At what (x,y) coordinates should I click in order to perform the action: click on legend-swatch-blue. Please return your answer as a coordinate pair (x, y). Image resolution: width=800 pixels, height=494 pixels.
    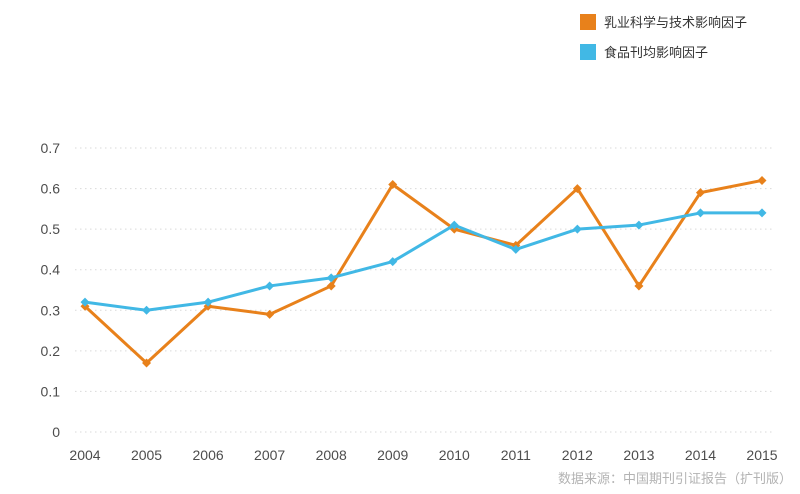
    Looking at the image, I should click on (588, 51).